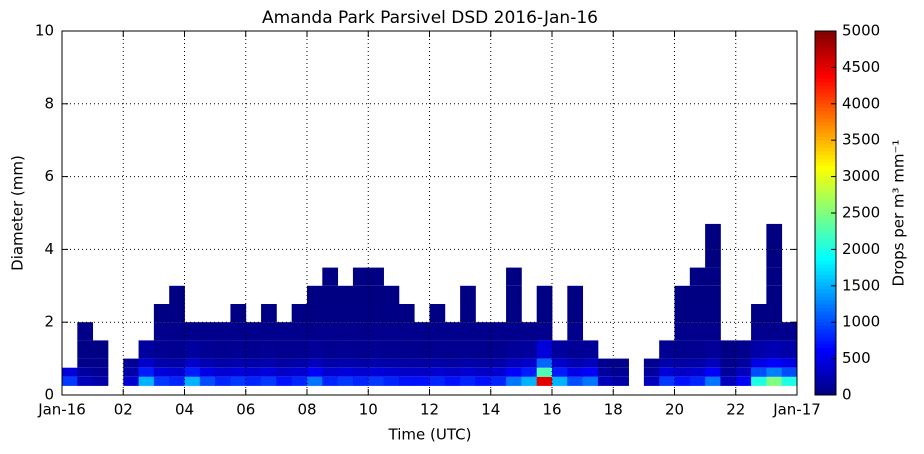 This screenshot has width=924, height=454. What do you see at coordinates (429, 410) in the screenshot?
I see `x-tick-label: 12` at bounding box center [429, 410].